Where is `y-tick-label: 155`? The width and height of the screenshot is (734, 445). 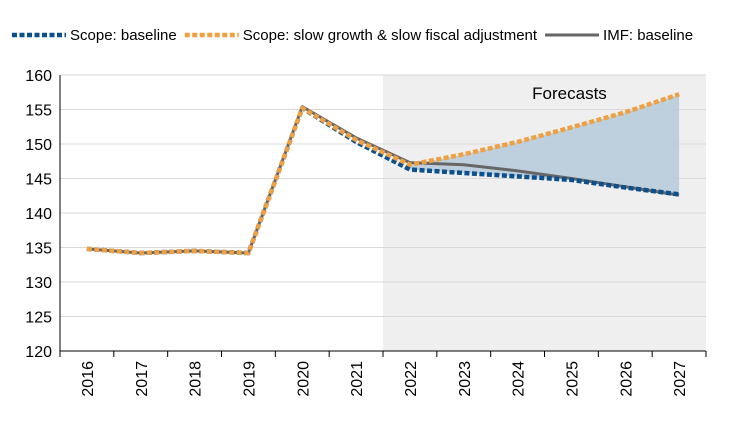
y-tick-label: 155 is located at coordinates (38, 111).